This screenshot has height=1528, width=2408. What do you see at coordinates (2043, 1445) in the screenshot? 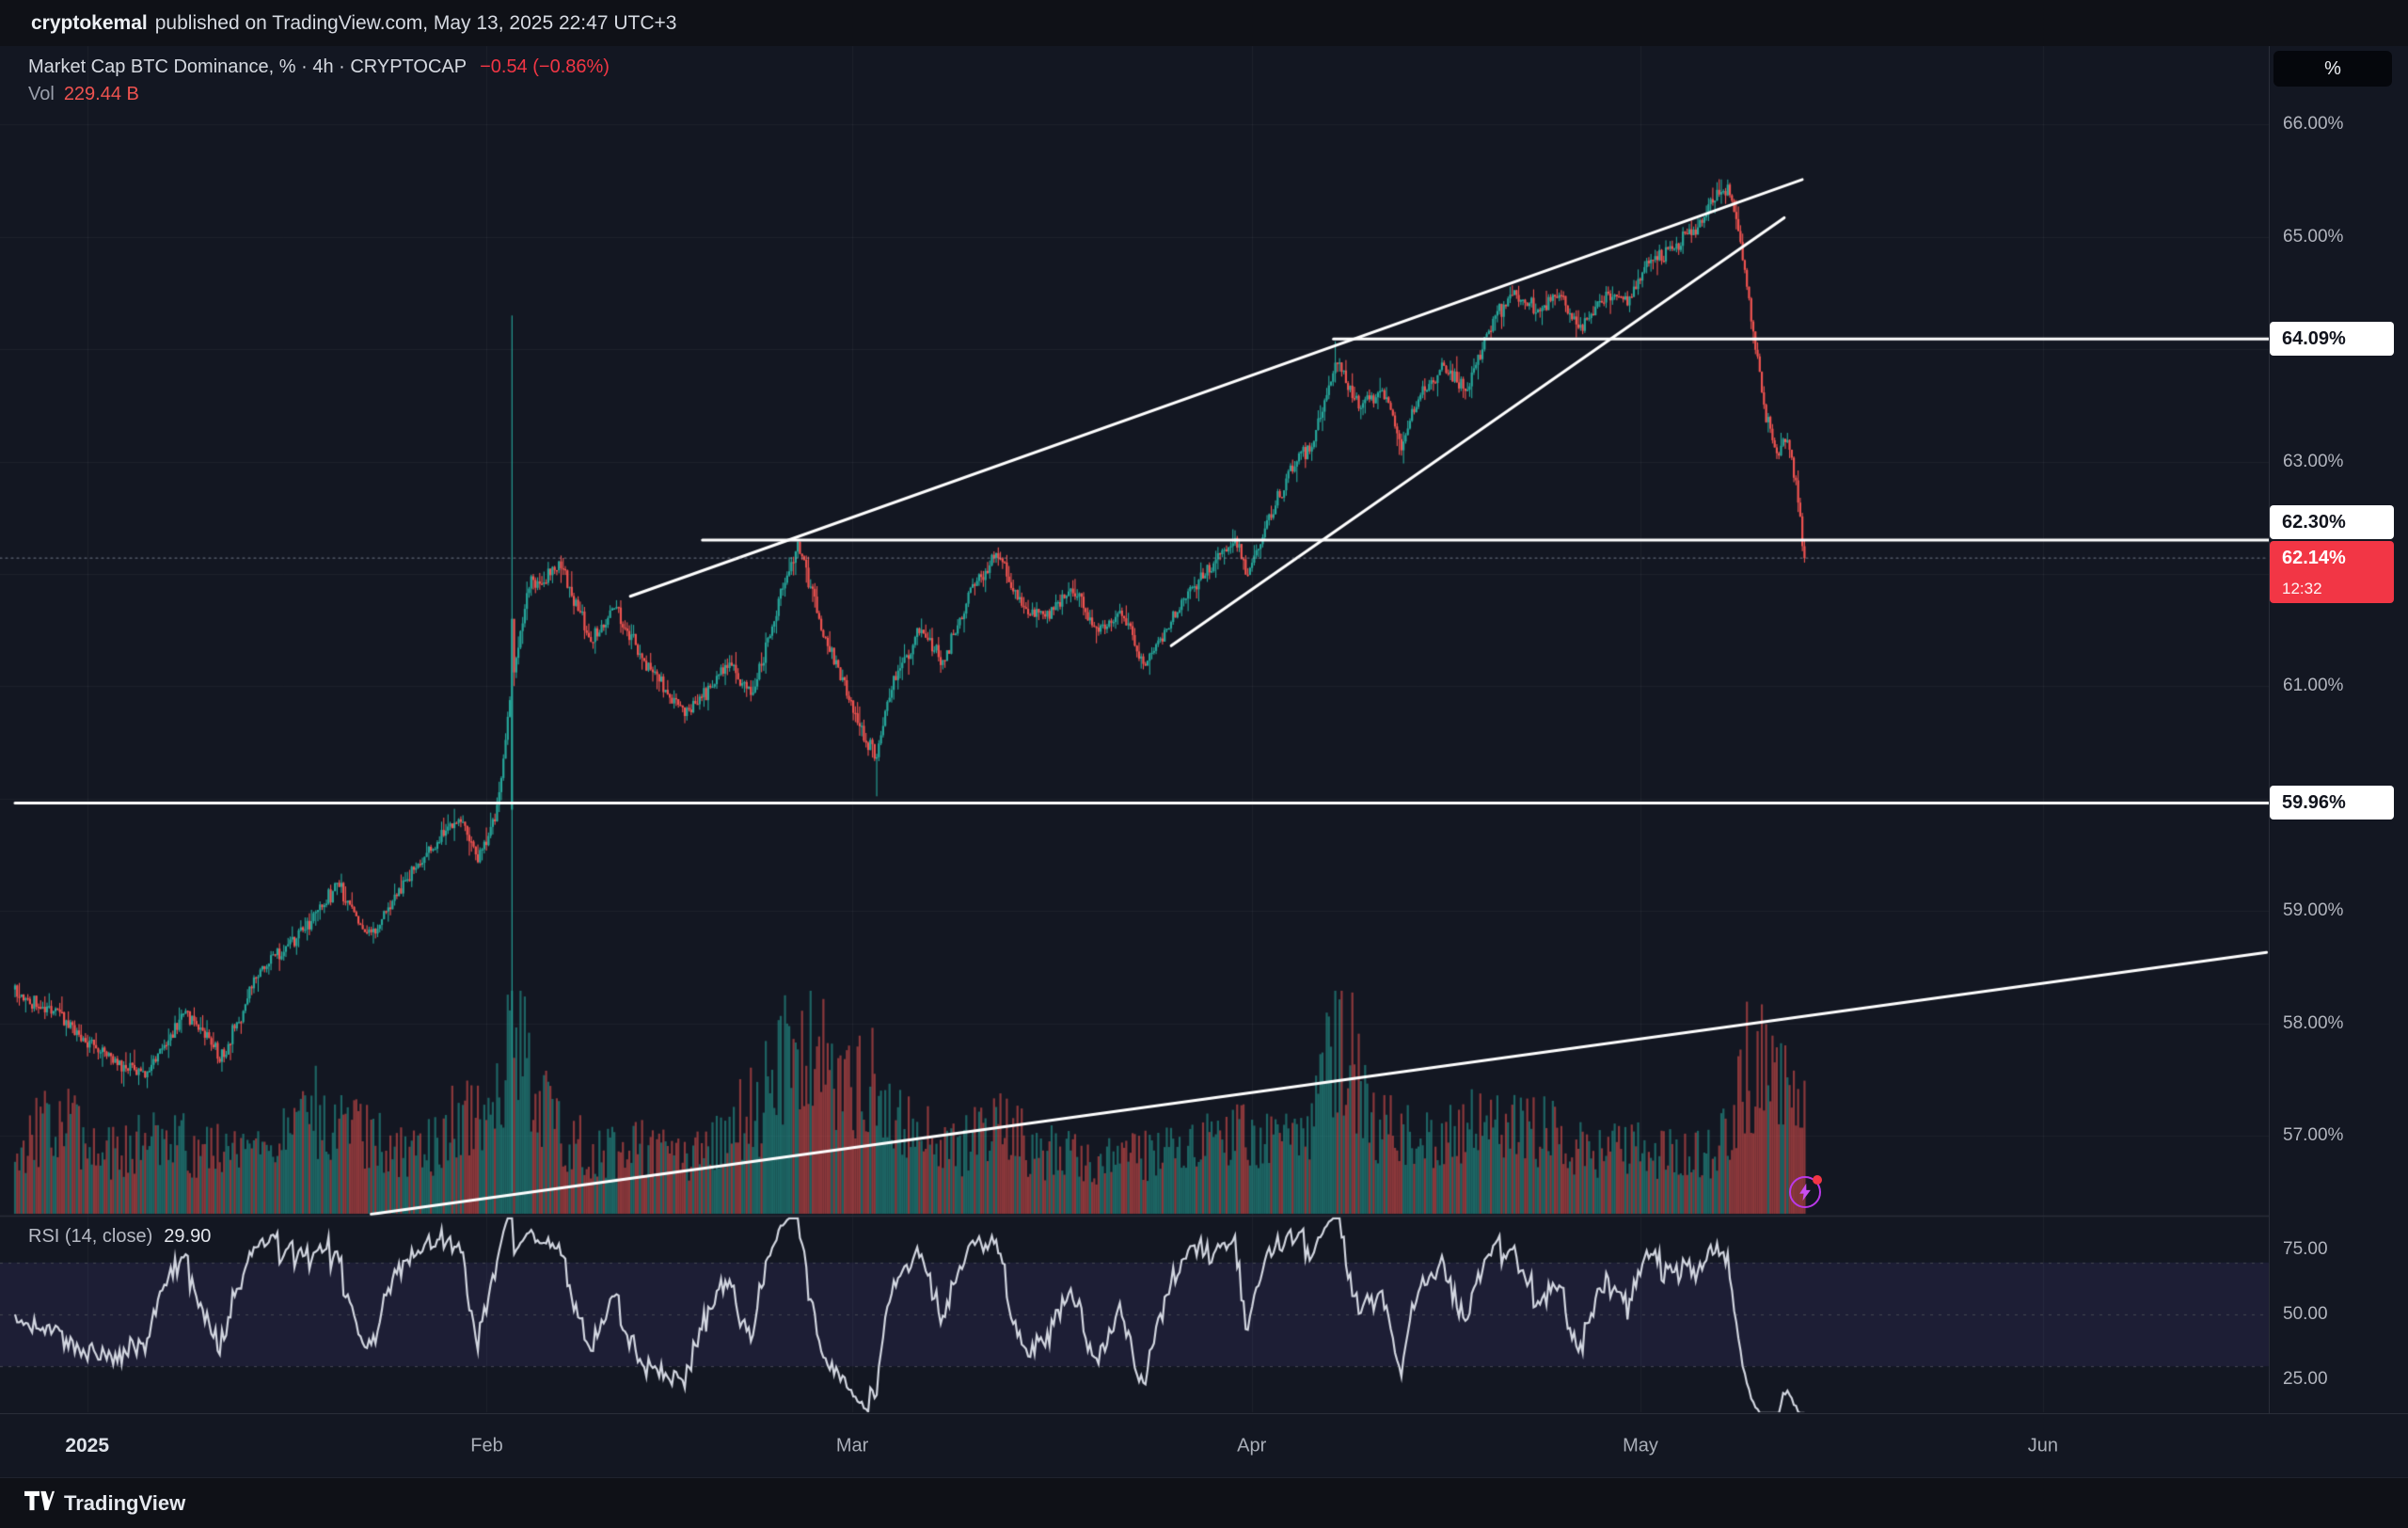
I see `x-axis-label: Jun` at bounding box center [2043, 1445].